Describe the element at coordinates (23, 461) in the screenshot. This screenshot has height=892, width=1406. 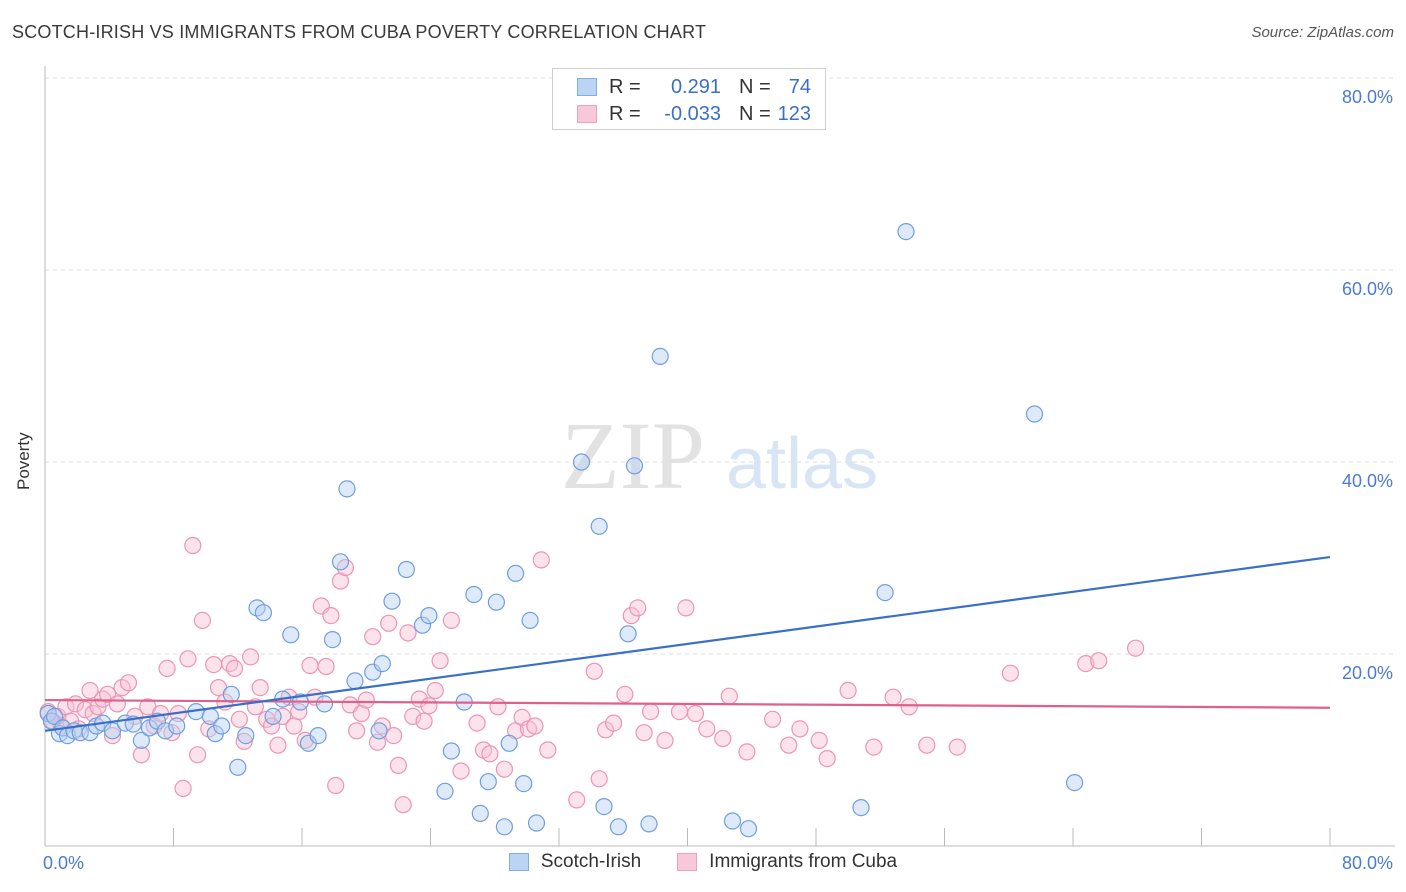
I see `y-axis-label: Poverty` at that location.